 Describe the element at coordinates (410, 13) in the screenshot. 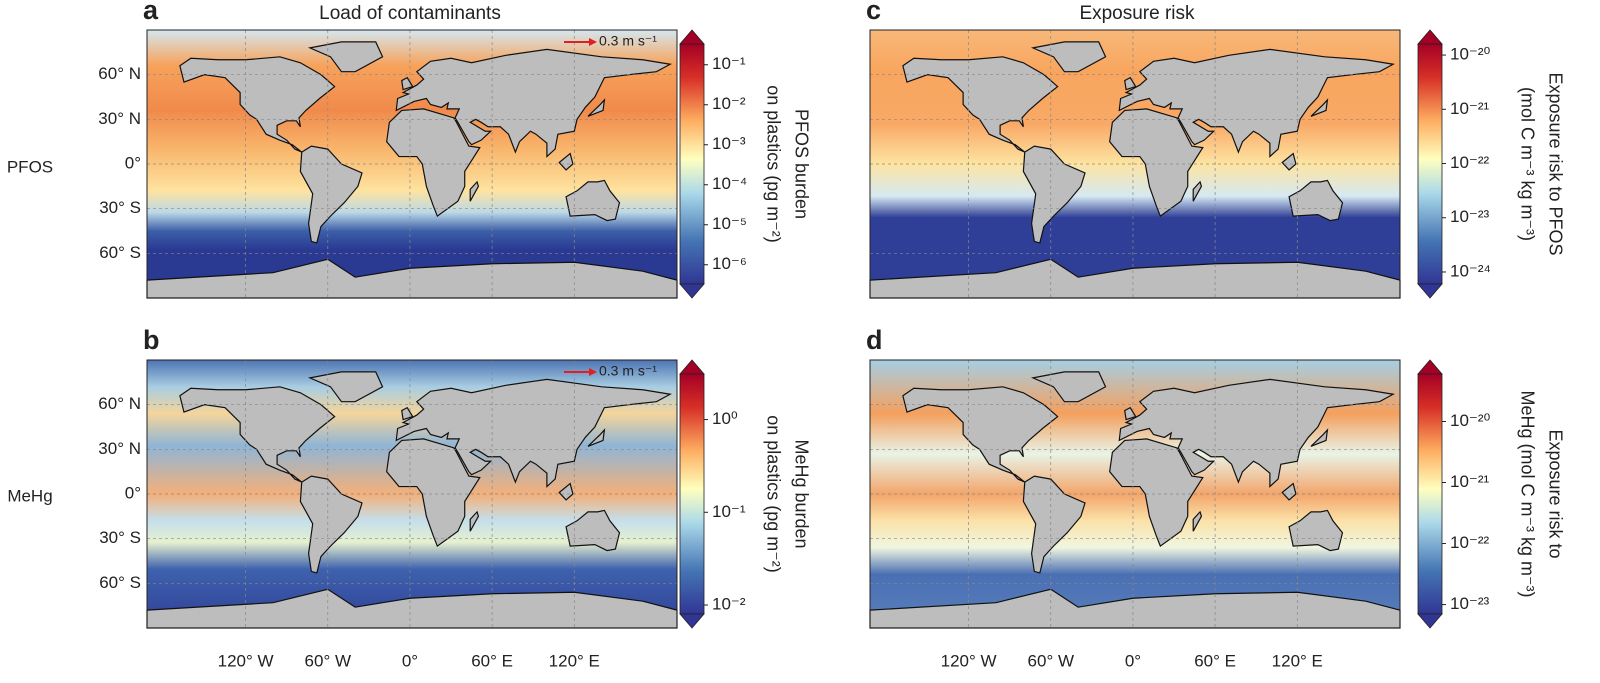

I see `column-title: Load of contaminants` at that location.